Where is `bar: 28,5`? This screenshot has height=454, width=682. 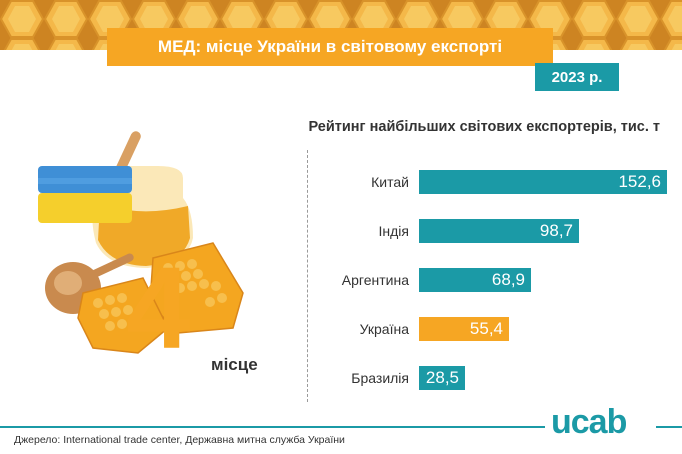
bar: 28,5 is located at coordinates (442, 378).